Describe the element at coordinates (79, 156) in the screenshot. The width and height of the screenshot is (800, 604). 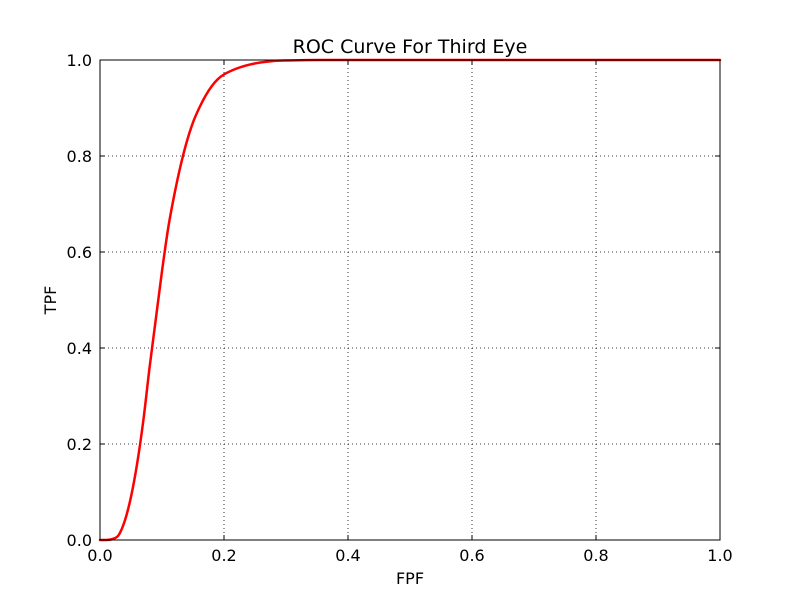
I see `y-tick-label: 0.8` at that location.